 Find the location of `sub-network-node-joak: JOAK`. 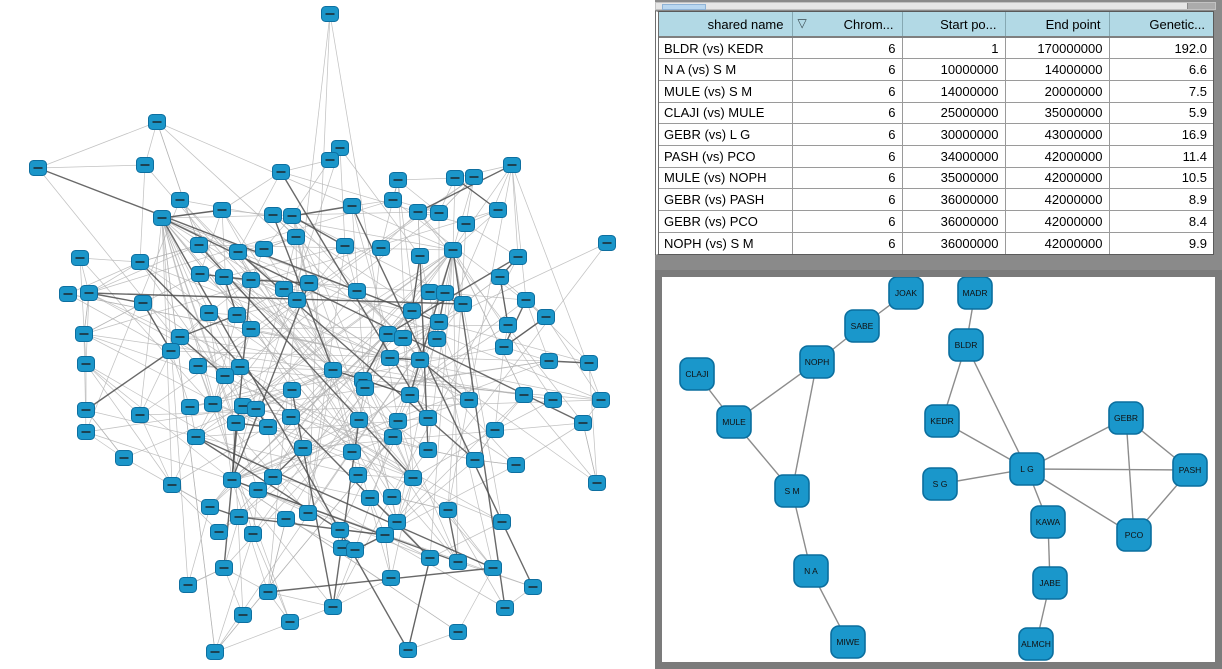

sub-network-node-joak: JOAK is located at coordinates (906, 293).